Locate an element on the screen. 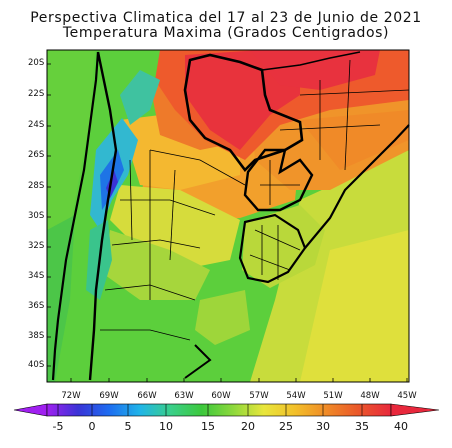 Image resolution: width=452 pixels, height=448 pixels. lon-tick-label: 51W is located at coordinates (333, 396).